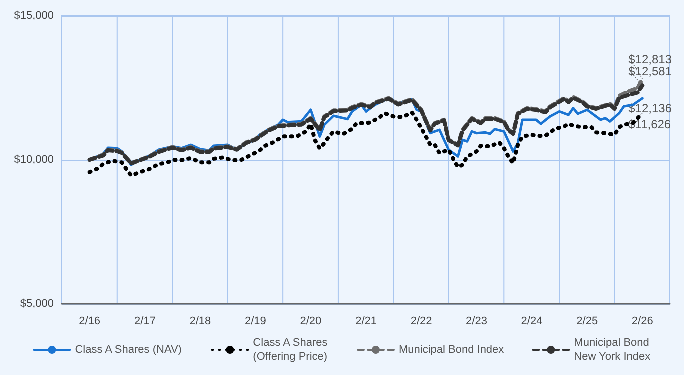  Describe the element at coordinates (34, 16) in the screenshot. I see `y-tick-label: $15,000` at that location.